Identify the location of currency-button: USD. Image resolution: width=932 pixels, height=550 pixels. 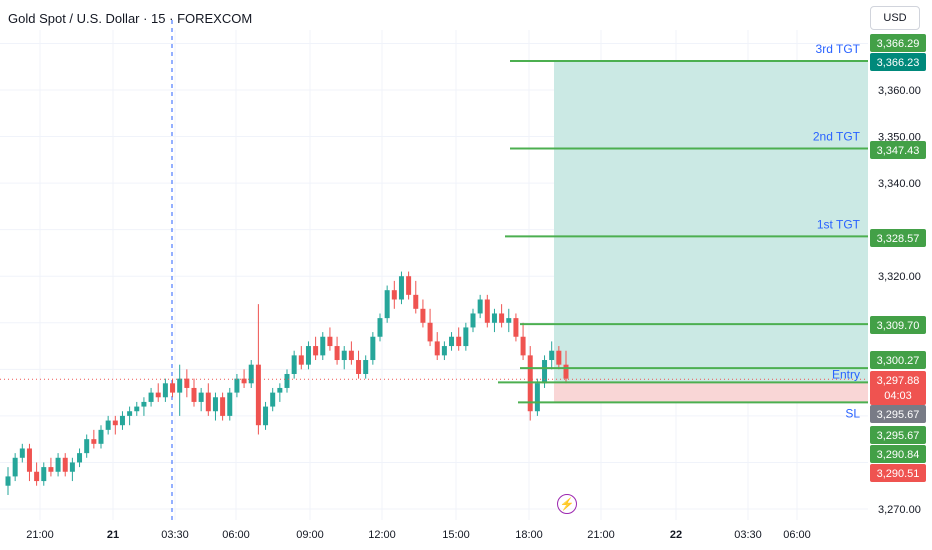
(895, 18).